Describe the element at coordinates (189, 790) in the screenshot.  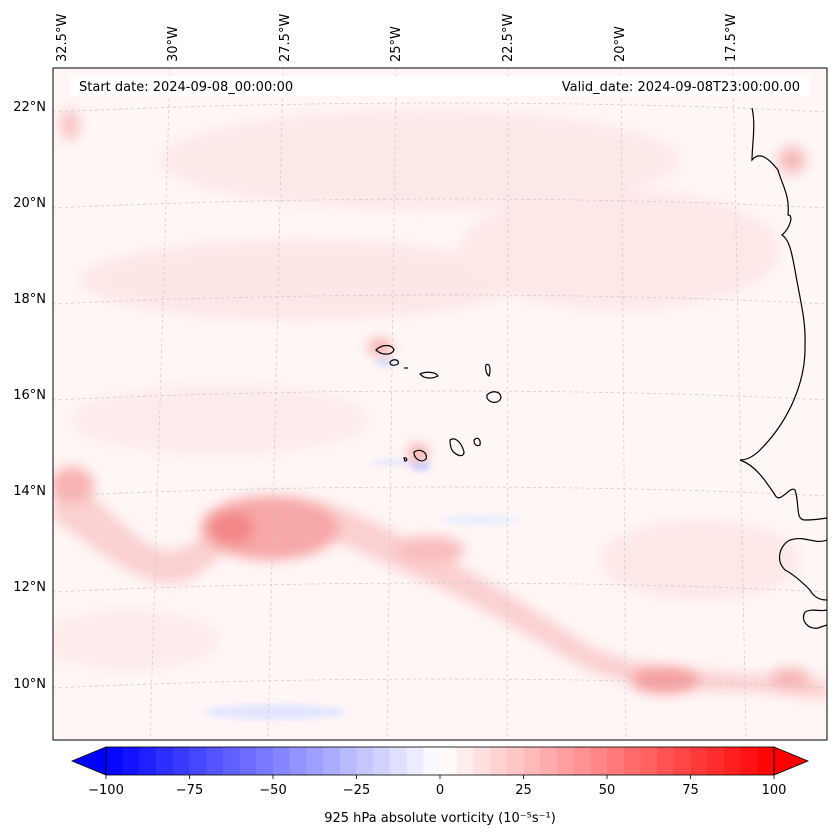
I see `colorbar-tick-label: −75` at that location.